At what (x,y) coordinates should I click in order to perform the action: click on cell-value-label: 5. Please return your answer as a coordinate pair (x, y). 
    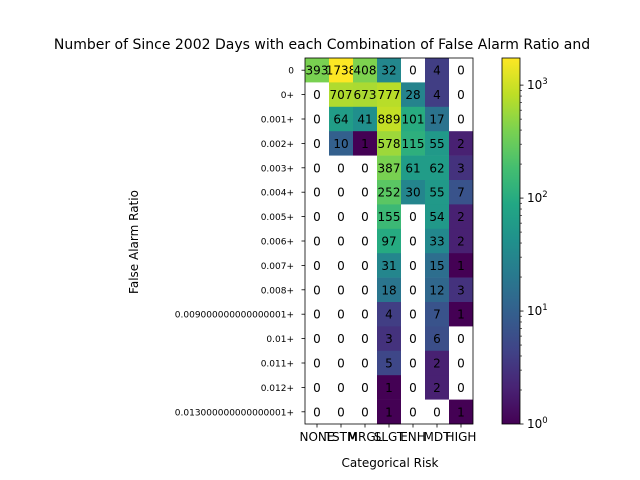
    Looking at the image, I should click on (389, 364).